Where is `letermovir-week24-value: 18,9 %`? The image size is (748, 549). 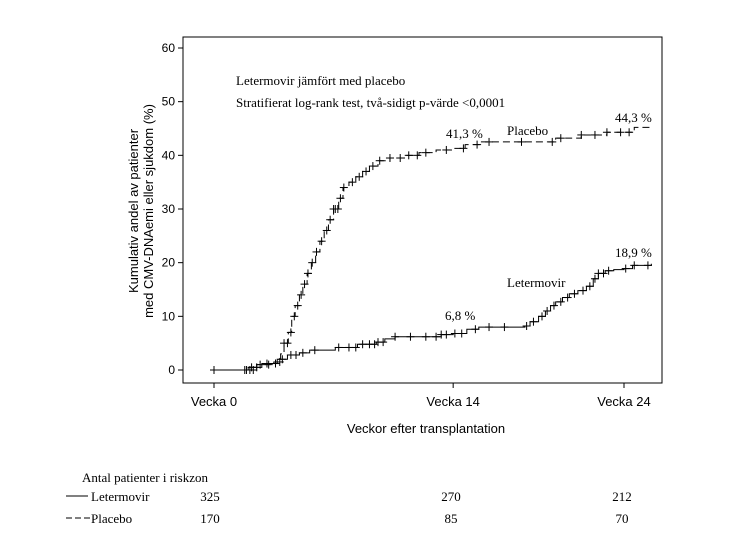
letermovir-week24-value: 18,9 % is located at coordinates (633, 252).